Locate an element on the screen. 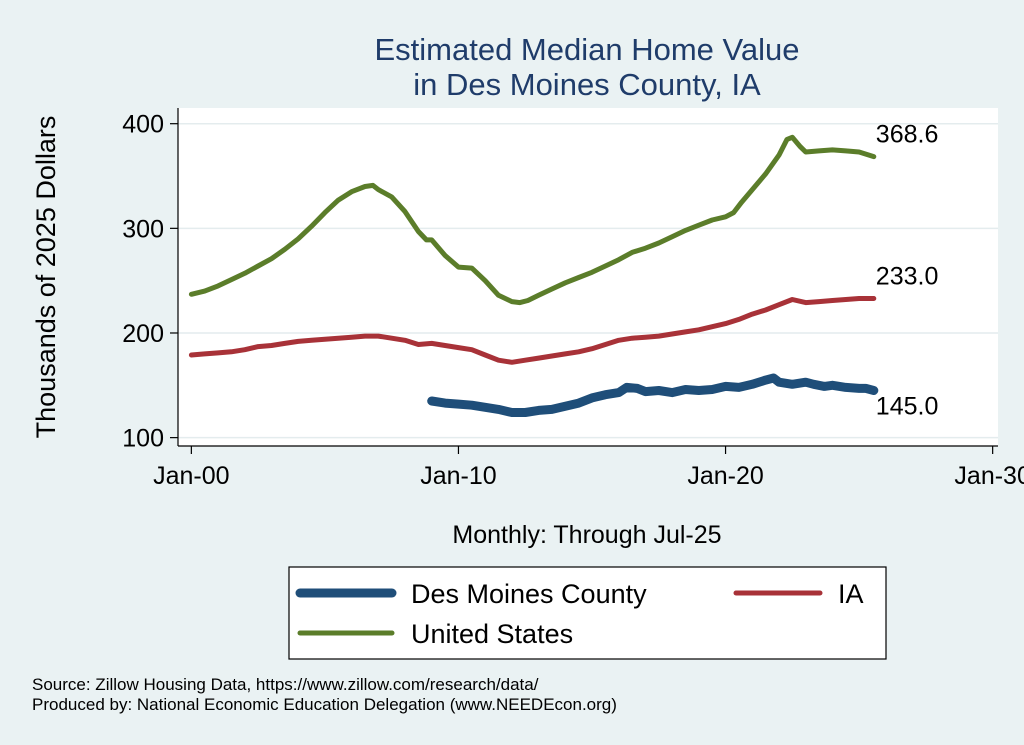 The image size is (1024, 745). y-tick-label: 100 is located at coordinates (143, 439).